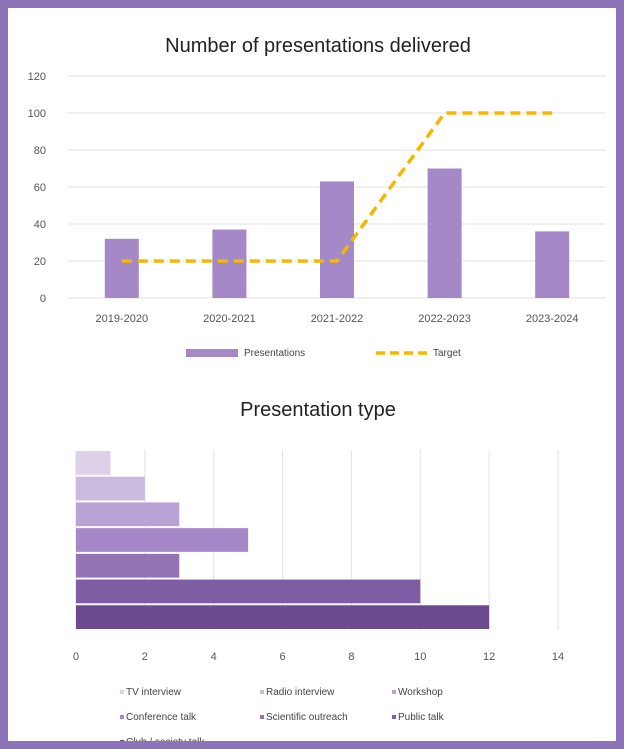  Describe the element at coordinates (558, 657) in the screenshot. I see `x-tick-label: 14` at that location.